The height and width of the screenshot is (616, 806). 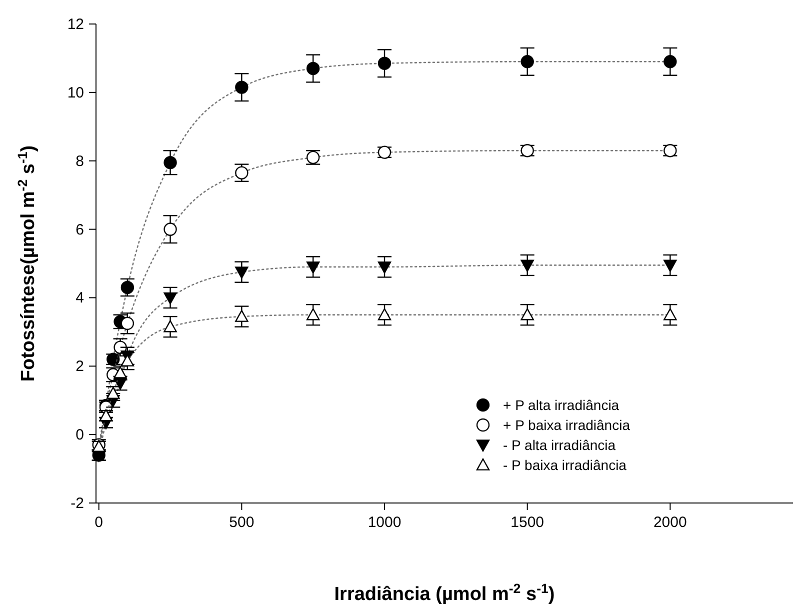 I want to click on y-tick-label: -2, so click(x=77, y=503).